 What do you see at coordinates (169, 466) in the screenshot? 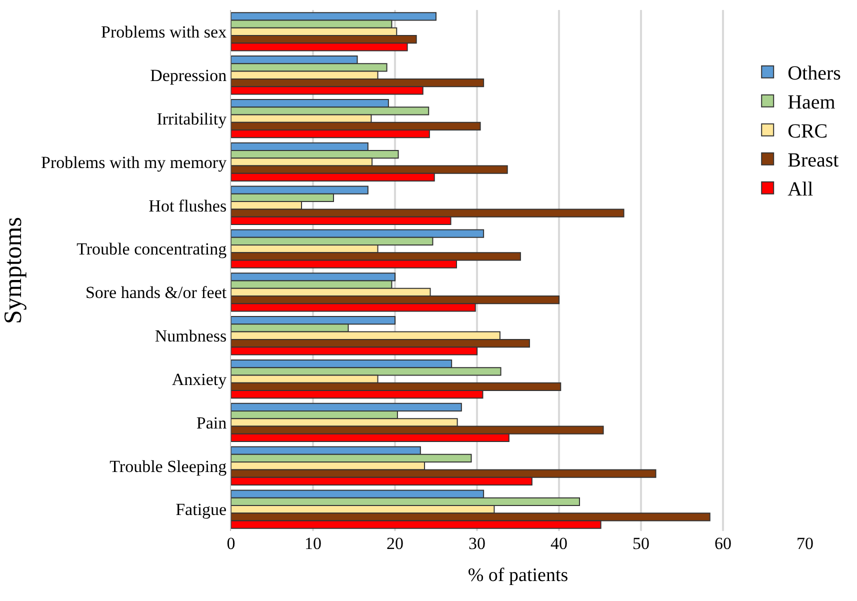
I see `y-tick-label: Trouble Sleeping` at bounding box center [169, 466].